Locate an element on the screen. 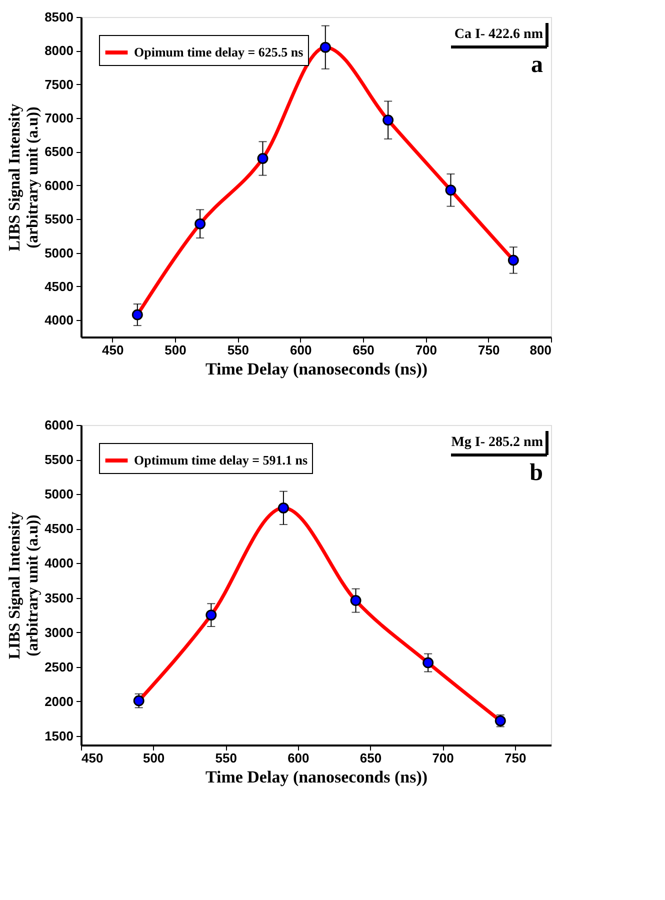  y-tick-label: 6500 is located at coordinates (59, 152).